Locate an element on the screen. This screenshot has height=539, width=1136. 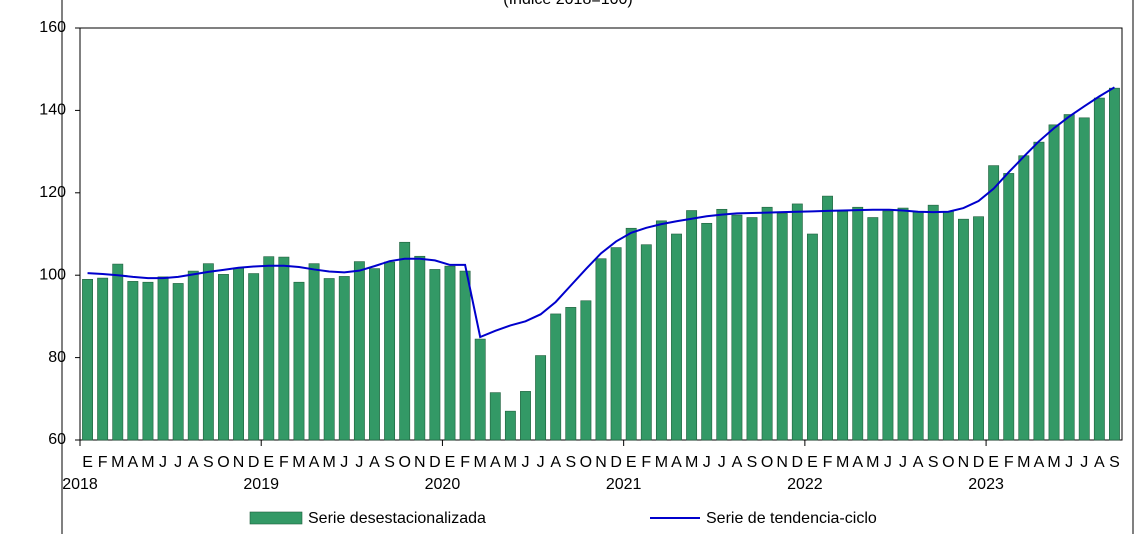
chart-subtitle: (Índice 2018=100) is located at coordinates (567, 4).